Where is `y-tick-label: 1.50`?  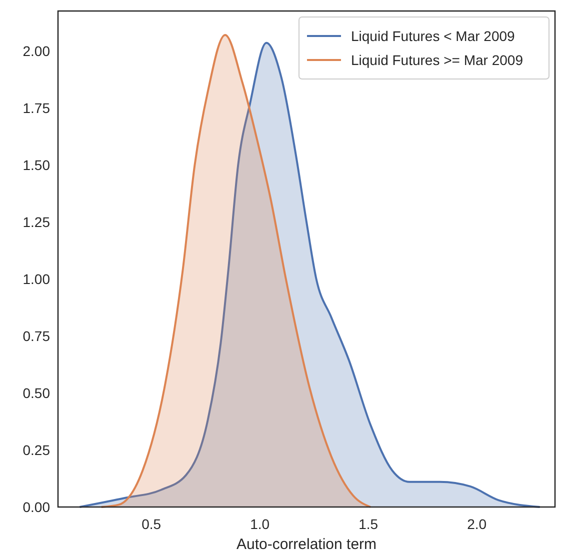
y-tick-label: 1.50 is located at coordinates (36, 164).